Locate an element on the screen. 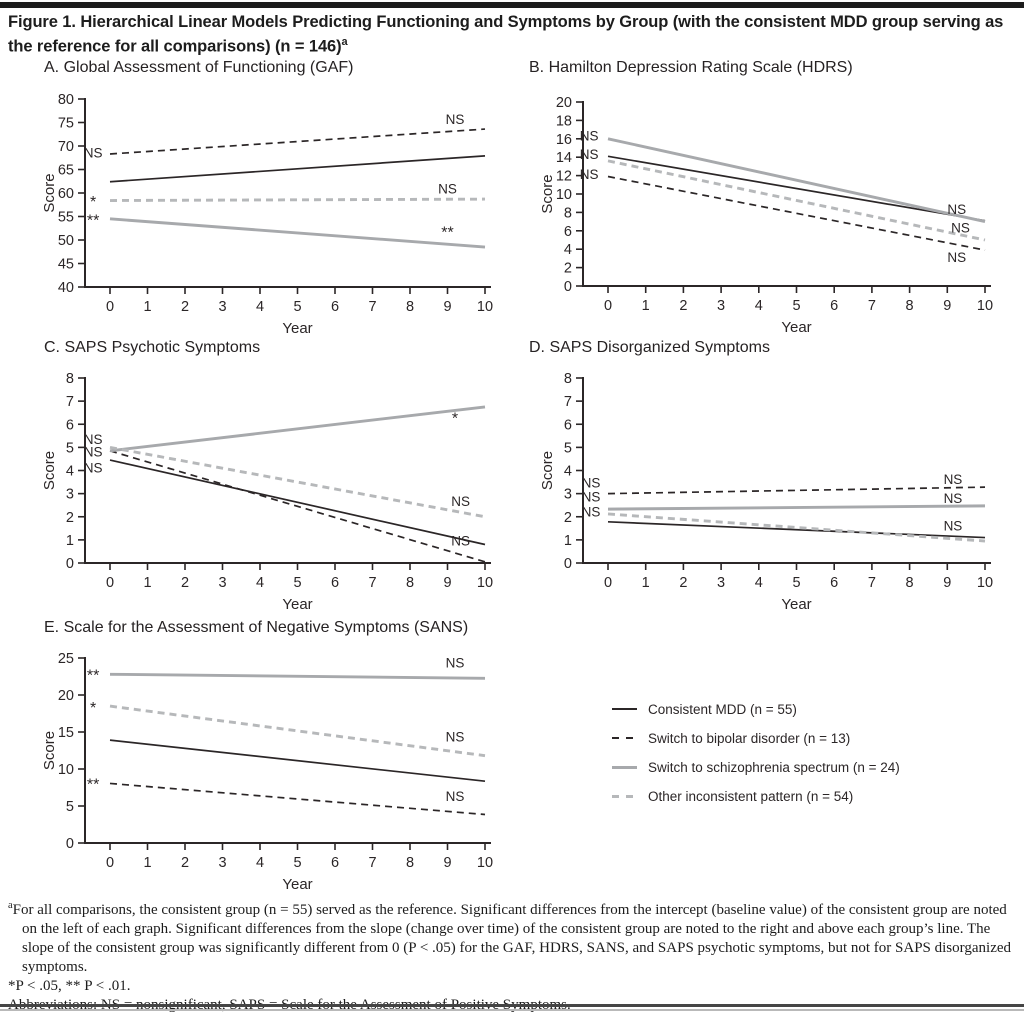 The height and width of the screenshot is (1013, 1024). figure-title-superscript: a is located at coordinates (344, 42).